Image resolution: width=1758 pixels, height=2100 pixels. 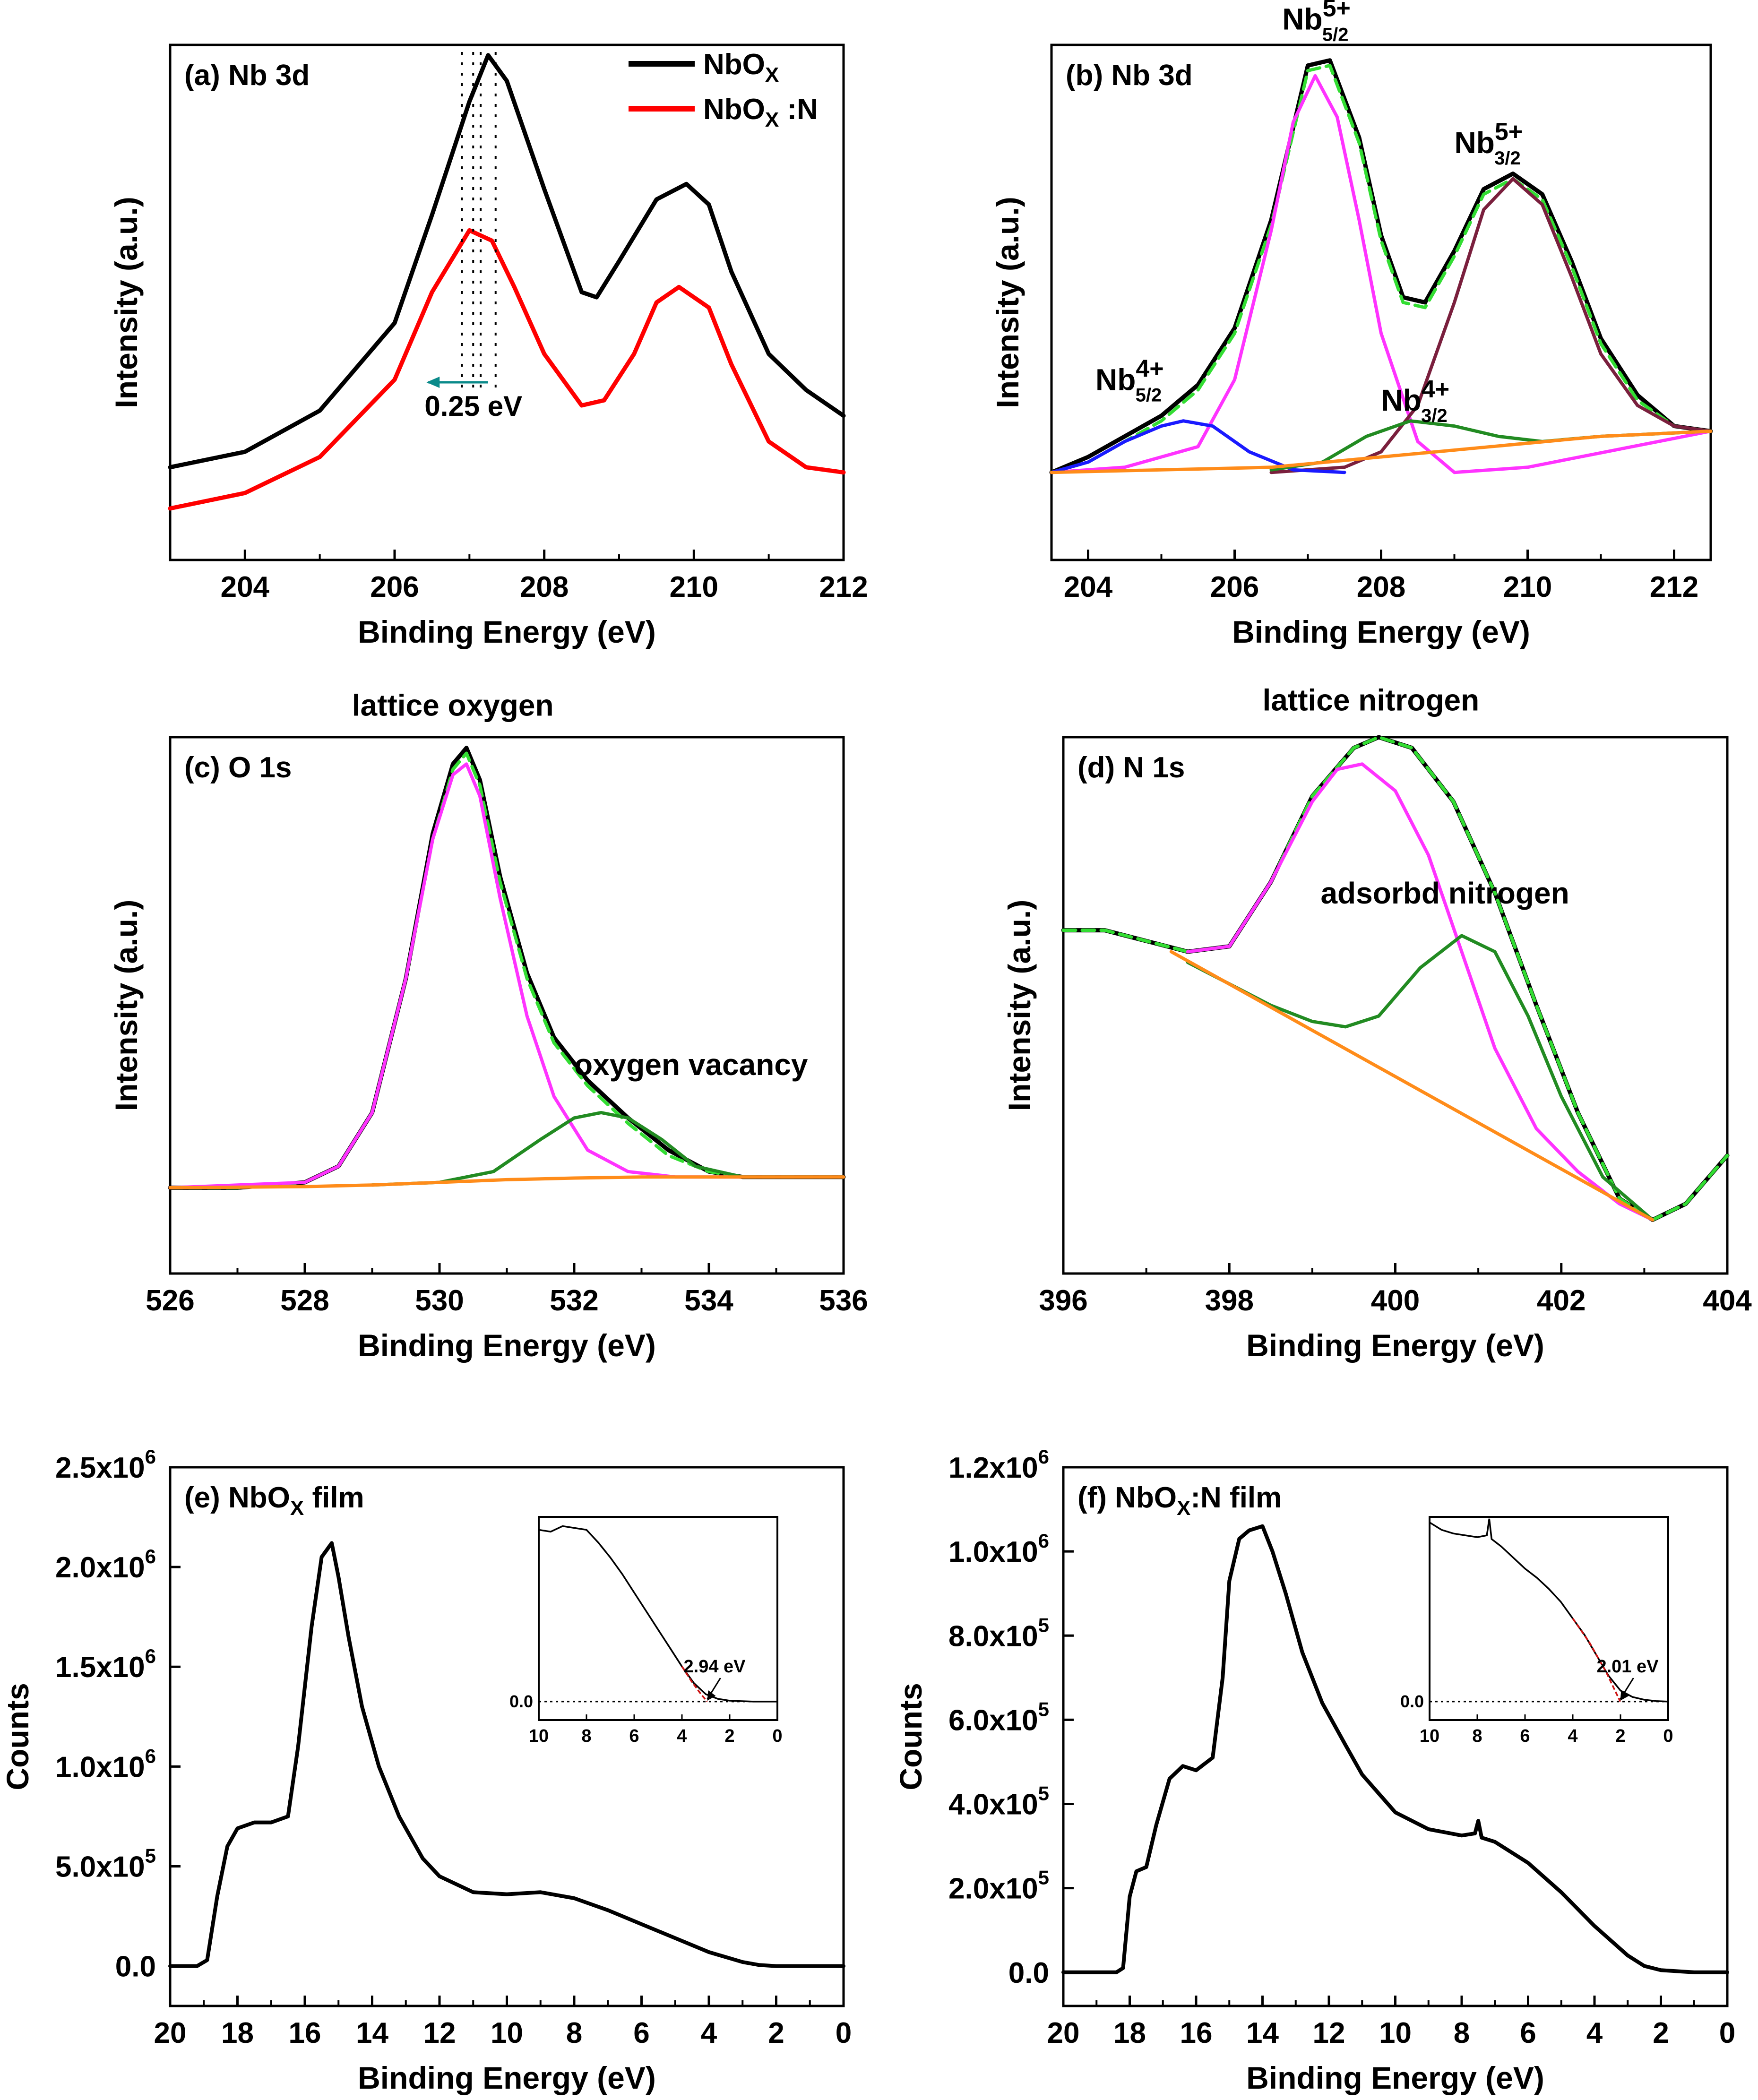 I want to click on x-tick-label: 536, so click(x=843, y=1300).